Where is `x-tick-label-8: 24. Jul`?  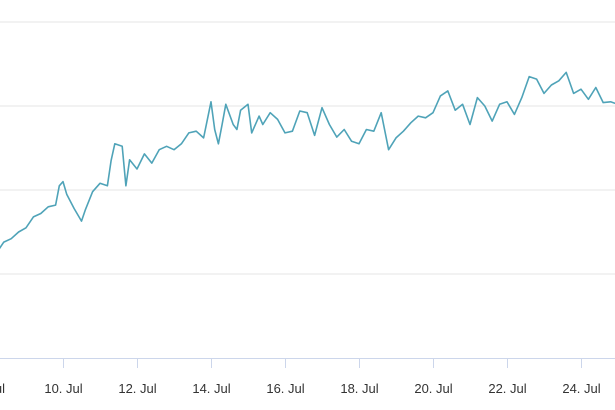 x-tick-label-8: 24. Jul is located at coordinates (581, 388).